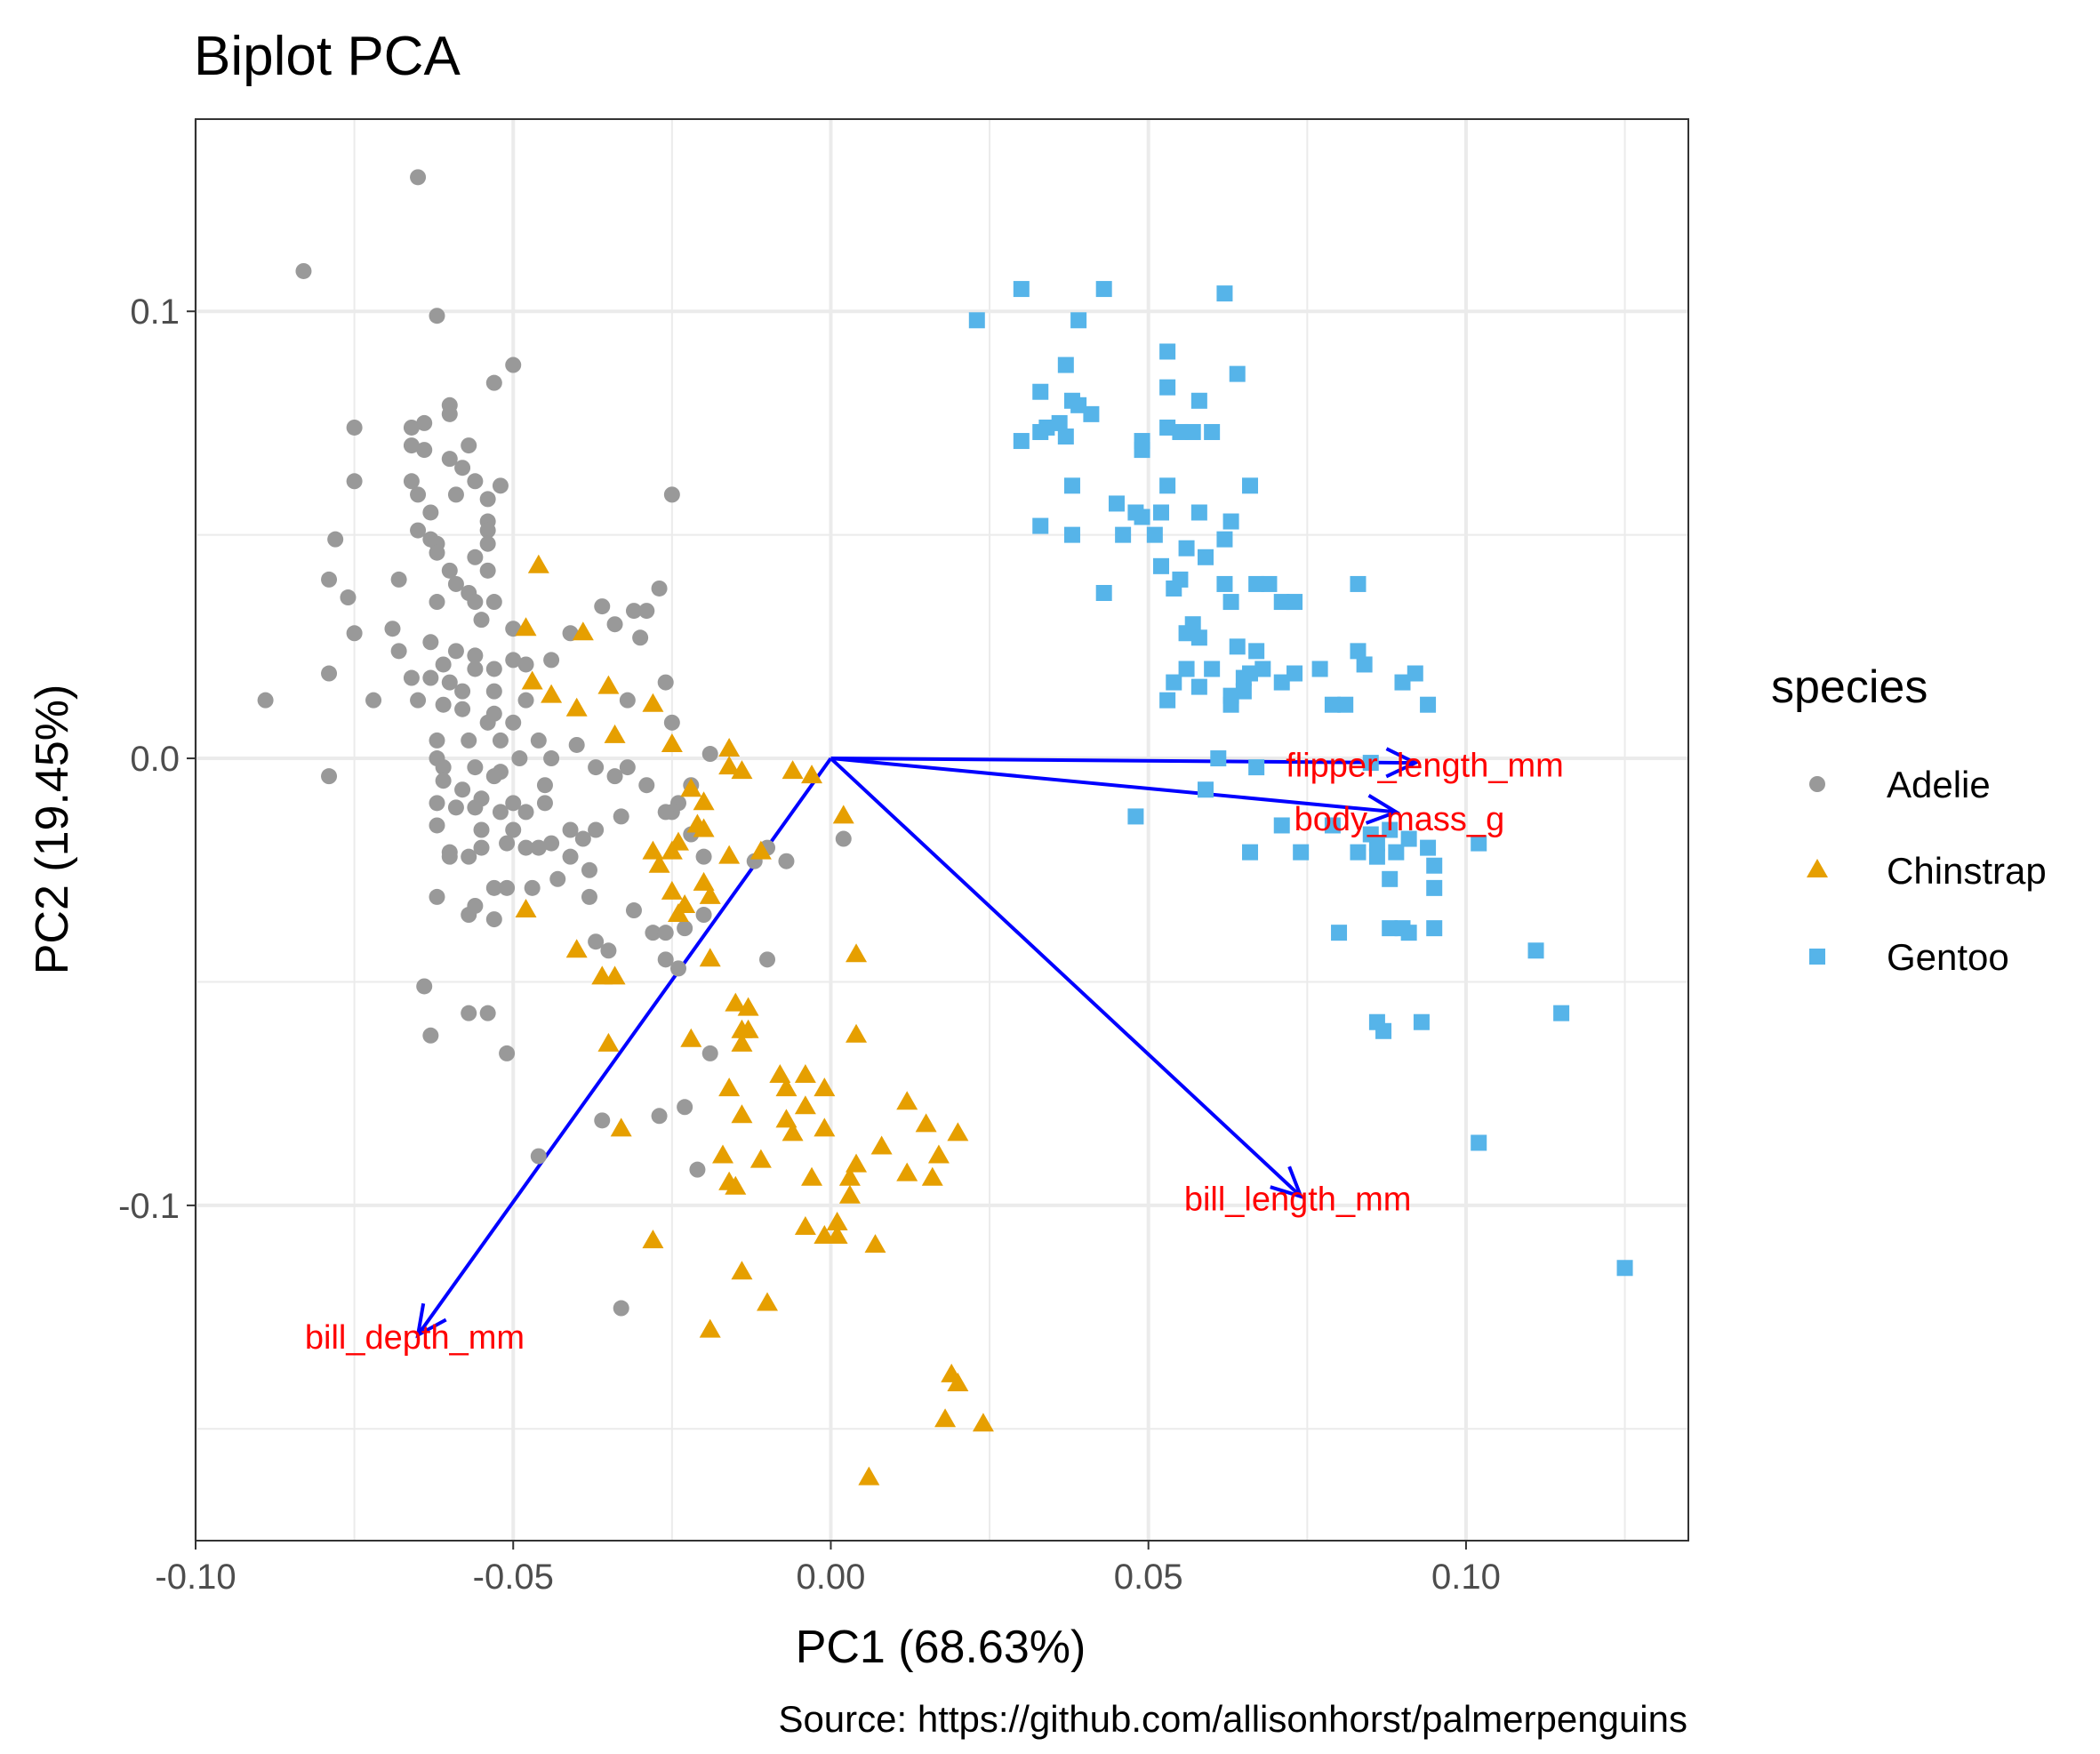 The image size is (2100, 1754). I want to click on y-axis: -0.1 0.0 0.1, so click(157, 759).